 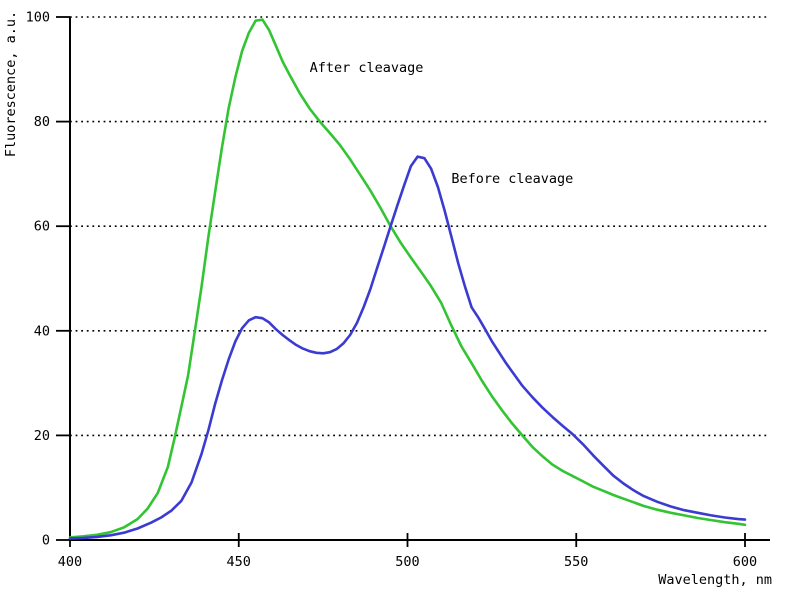 I want to click on x-tick-label-500: 500, so click(x=407, y=562).